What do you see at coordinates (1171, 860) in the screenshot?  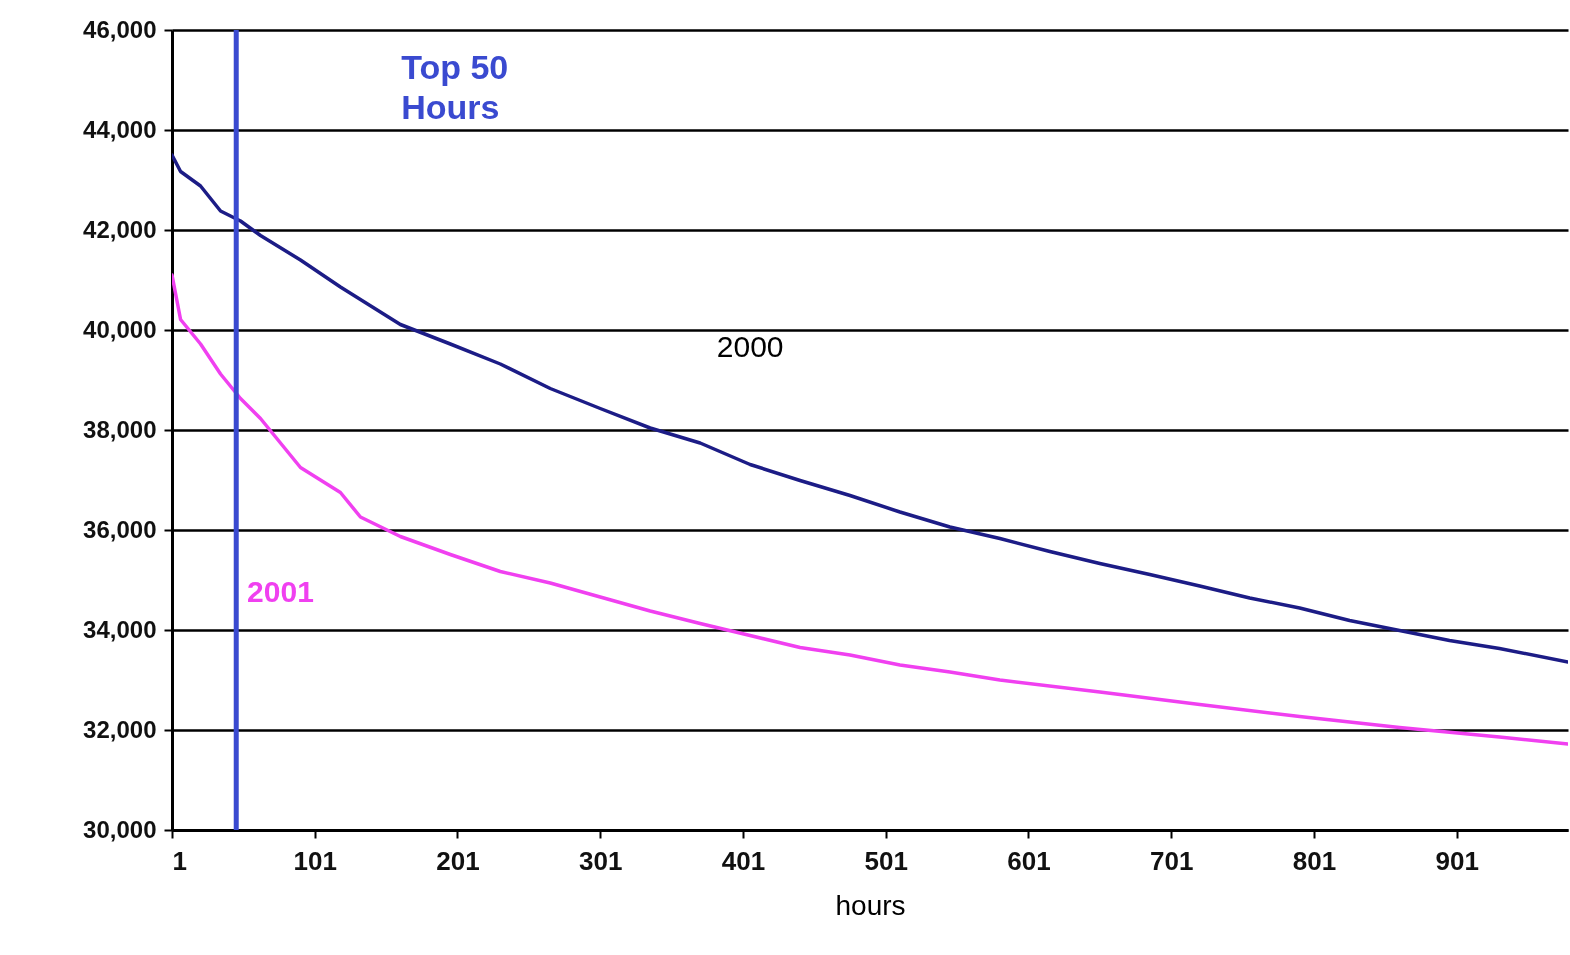 I see `x-tick-label: 701` at bounding box center [1171, 860].